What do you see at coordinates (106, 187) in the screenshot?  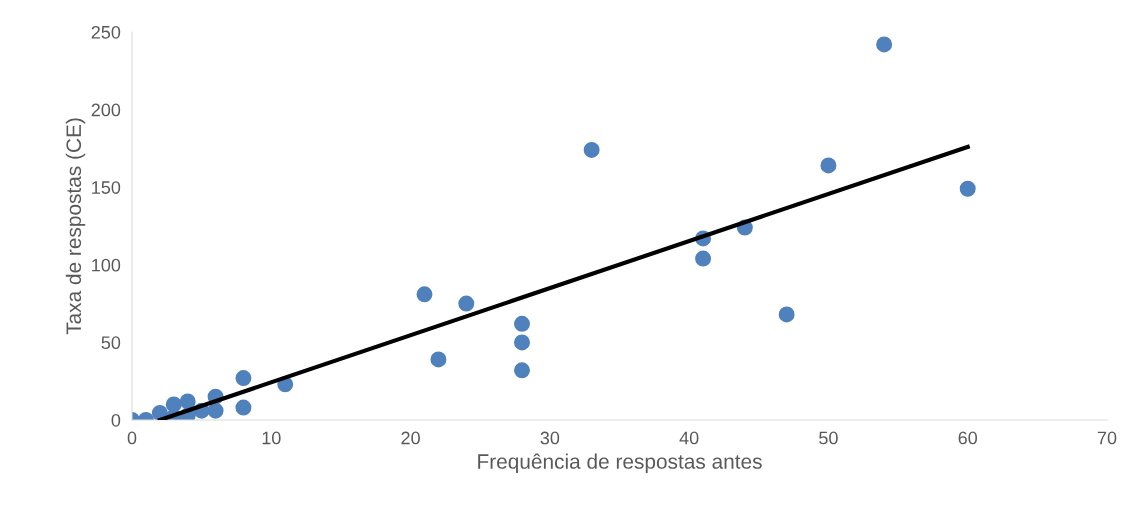 I see `y-tick-label: 150` at bounding box center [106, 187].